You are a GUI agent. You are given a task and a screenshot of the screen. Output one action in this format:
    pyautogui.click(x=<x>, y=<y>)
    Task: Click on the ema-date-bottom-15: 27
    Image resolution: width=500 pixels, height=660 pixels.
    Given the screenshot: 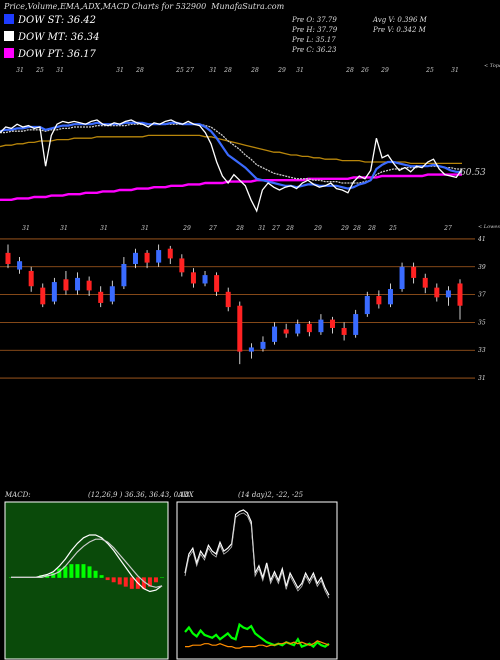 What is the action you would take?
    pyautogui.click(x=447, y=228)
    